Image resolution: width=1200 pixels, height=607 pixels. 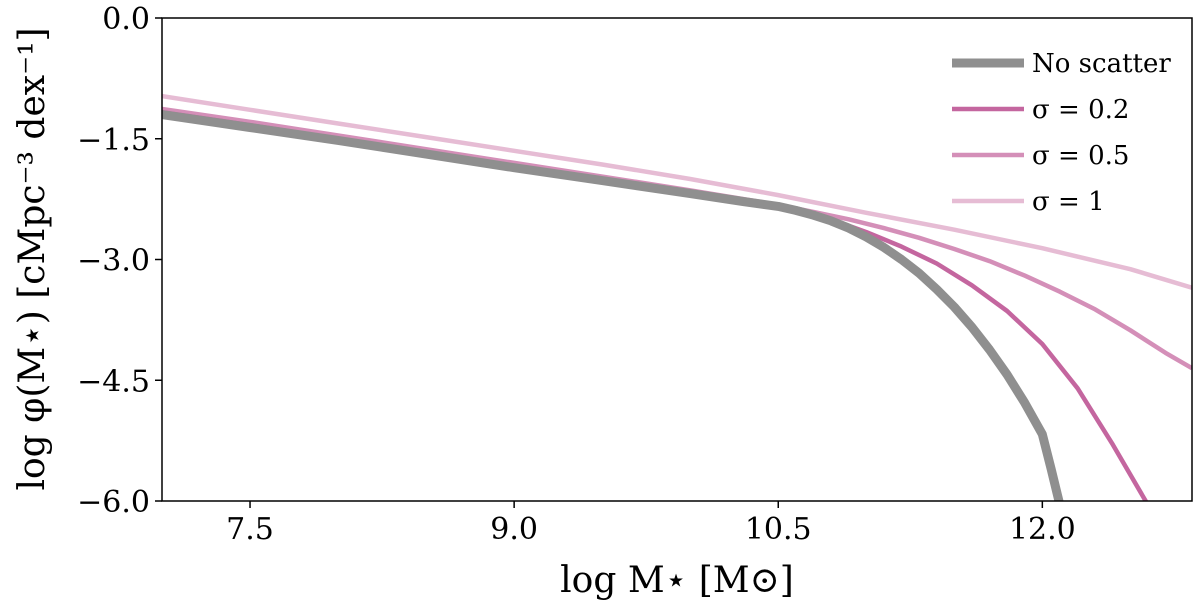 I want to click on x-tick-label: 9.0, so click(x=514, y=529).